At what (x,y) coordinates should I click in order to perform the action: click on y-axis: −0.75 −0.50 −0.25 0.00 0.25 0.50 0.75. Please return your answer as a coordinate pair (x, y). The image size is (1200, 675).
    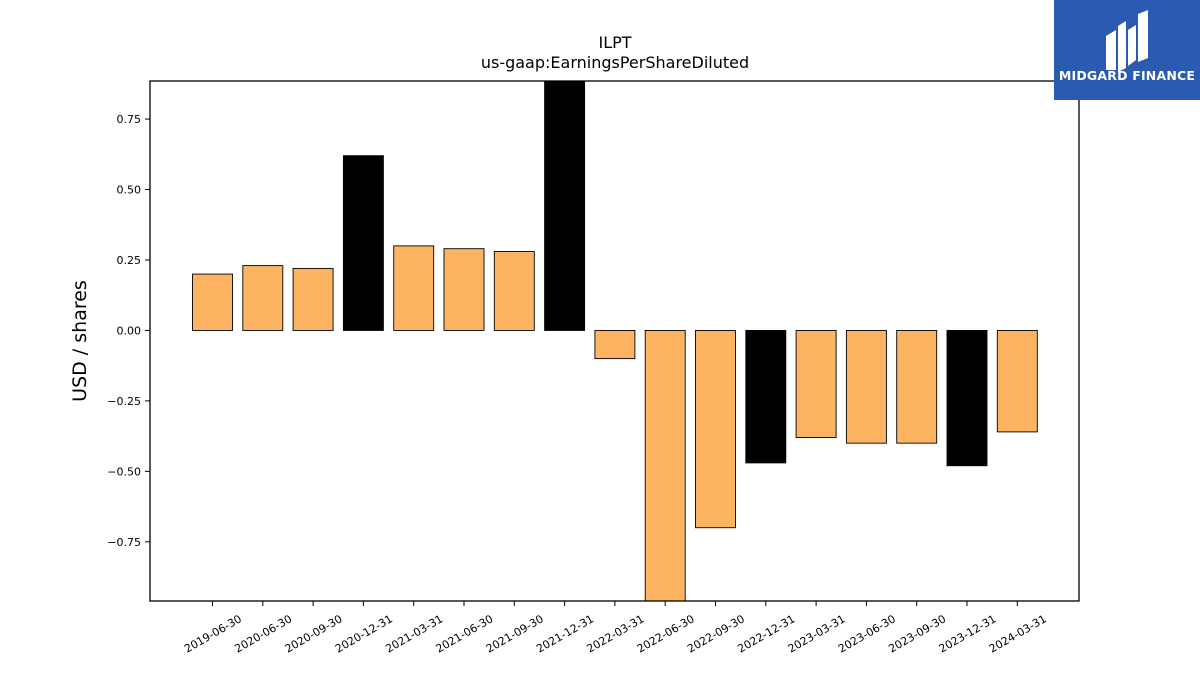
    Looking at the image, I should click on (128, 331).